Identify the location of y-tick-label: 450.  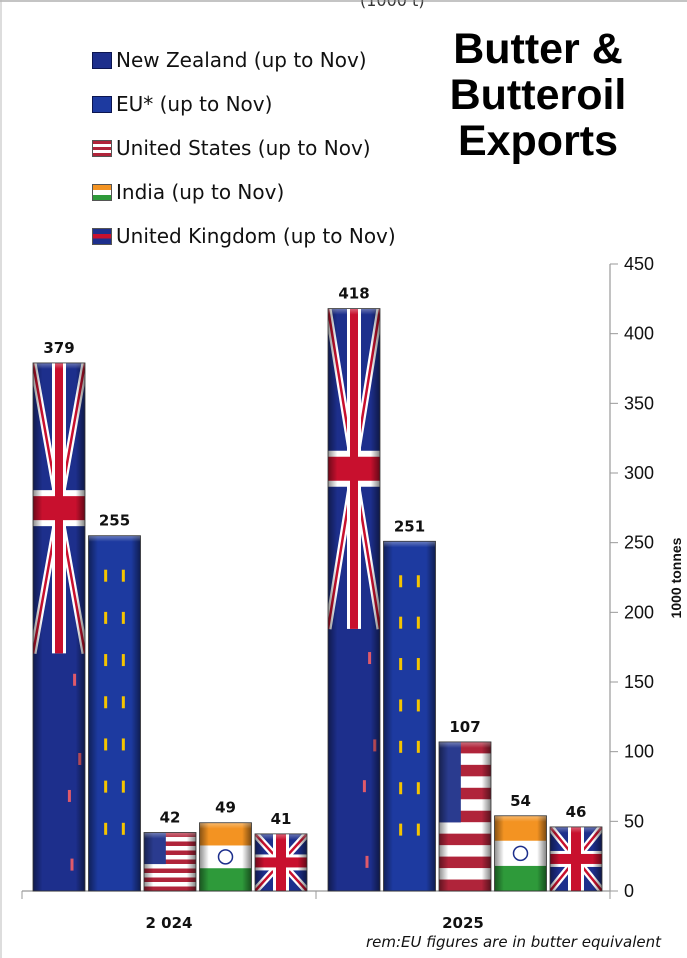
(639, 264).